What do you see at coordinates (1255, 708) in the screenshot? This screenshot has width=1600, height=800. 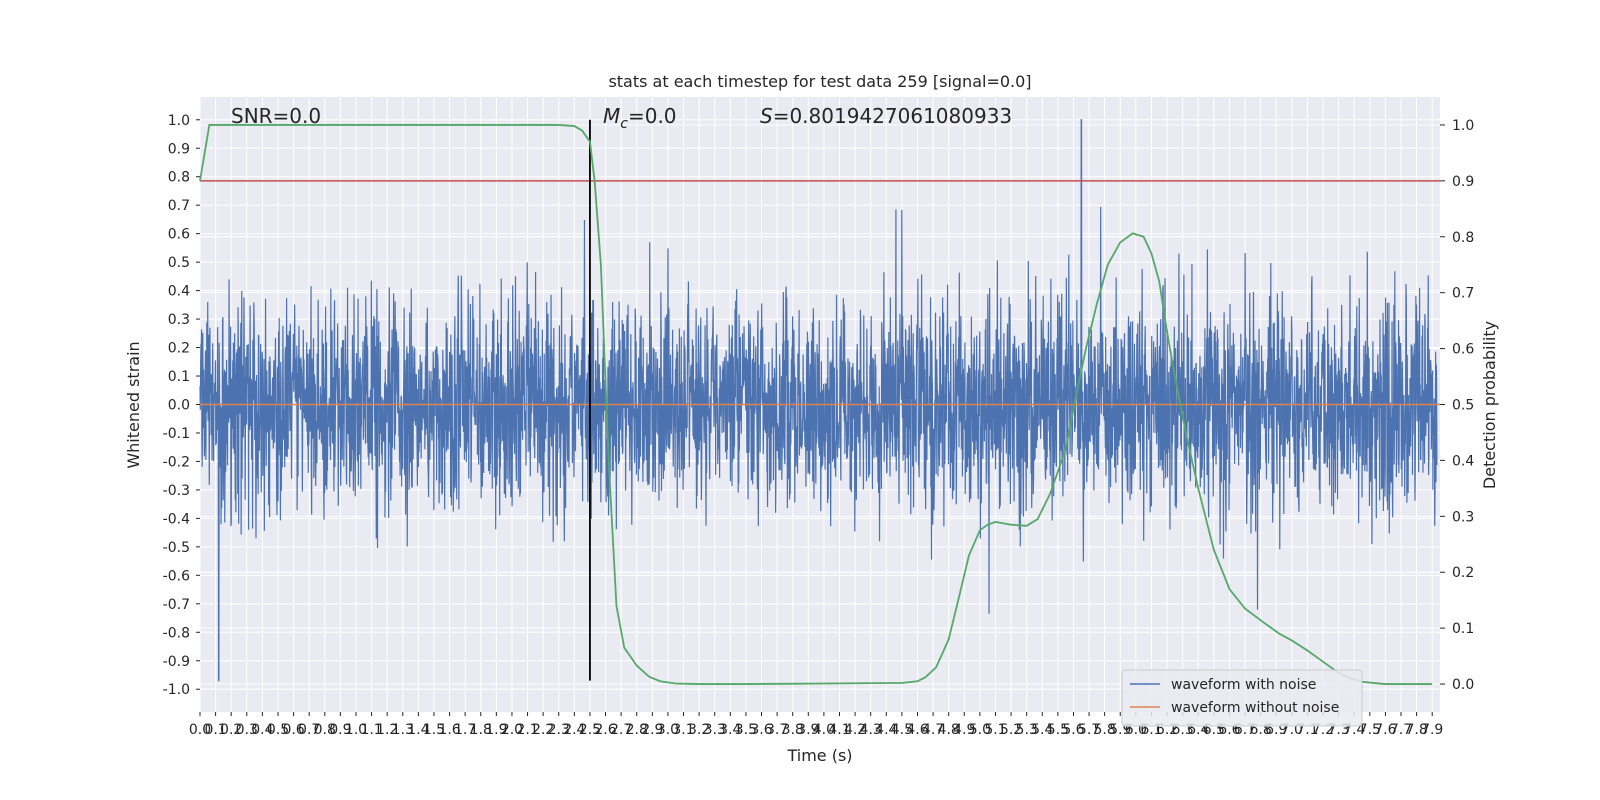 I see `legend-label-clean: waveform without noise` at bounding box center [1255, 708].